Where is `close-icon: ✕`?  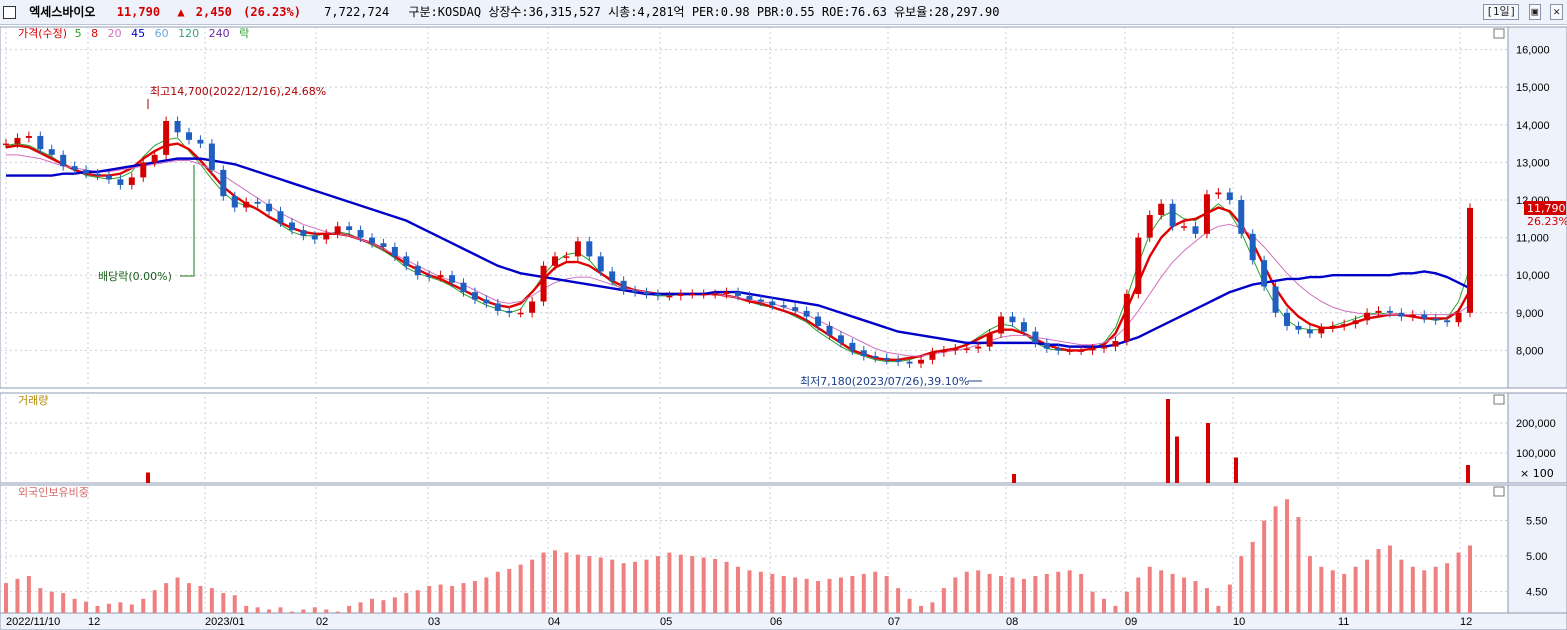
close-icon: ✕ is located at coordinates (1556, 12).